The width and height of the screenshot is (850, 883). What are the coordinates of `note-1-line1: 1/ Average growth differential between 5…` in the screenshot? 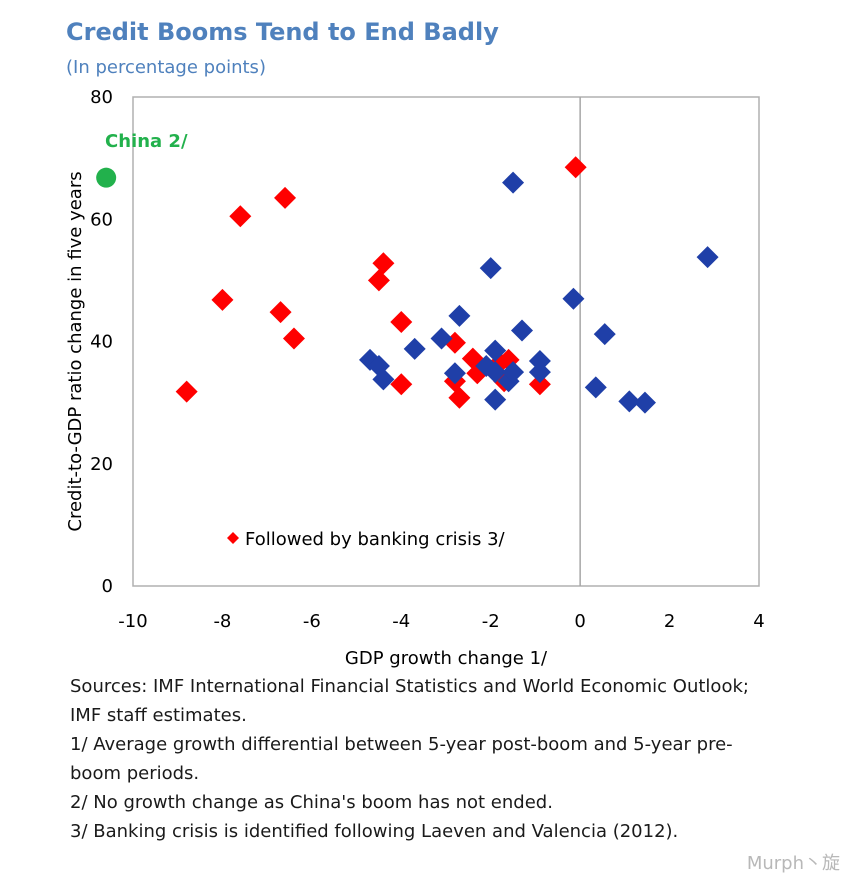 It's located at (401, 744).